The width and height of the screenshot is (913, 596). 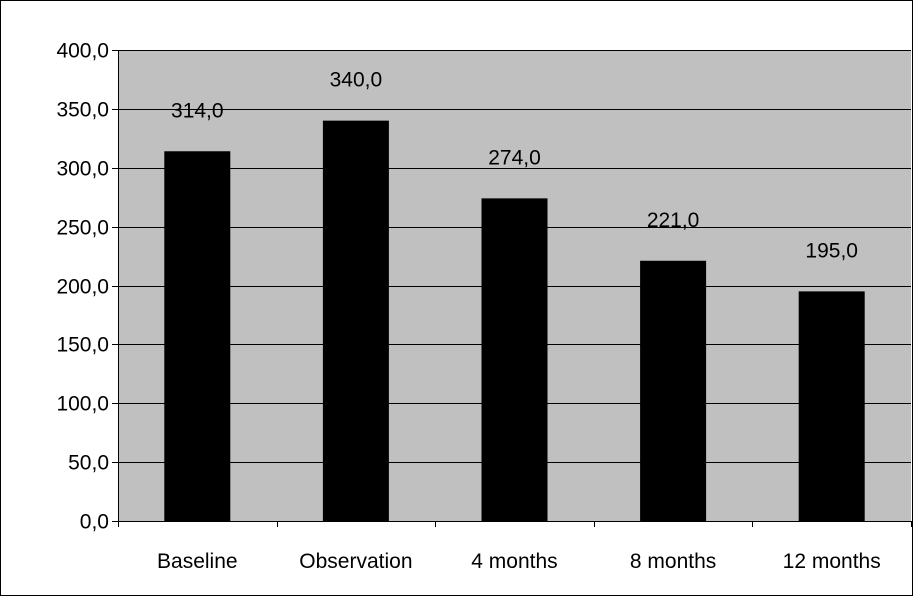 What do you see at coordinates (514, 360) in the screenshot?
I see `bar-4-months` at bounding box center [514, 360].